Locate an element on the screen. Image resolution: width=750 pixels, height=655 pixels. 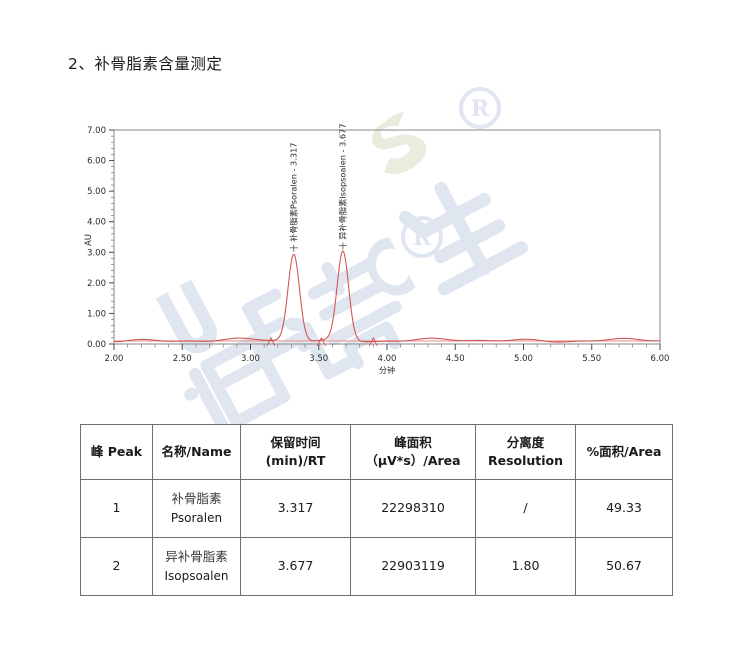
y-tick-label: 0.00 is located at coordinates (96, 345).